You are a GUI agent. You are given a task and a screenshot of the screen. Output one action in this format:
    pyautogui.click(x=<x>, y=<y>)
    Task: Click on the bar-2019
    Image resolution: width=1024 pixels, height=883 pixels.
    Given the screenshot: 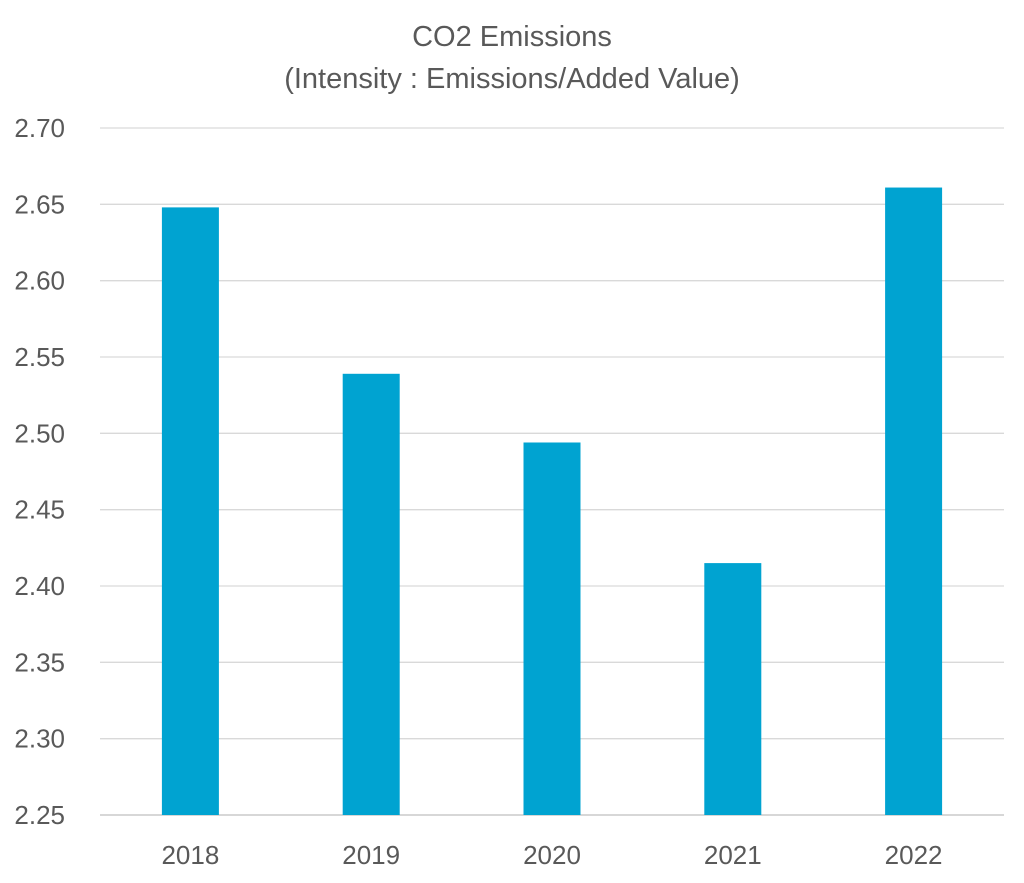 What is the action you would take?
    pyautogui.click(x=371, y=594)
    